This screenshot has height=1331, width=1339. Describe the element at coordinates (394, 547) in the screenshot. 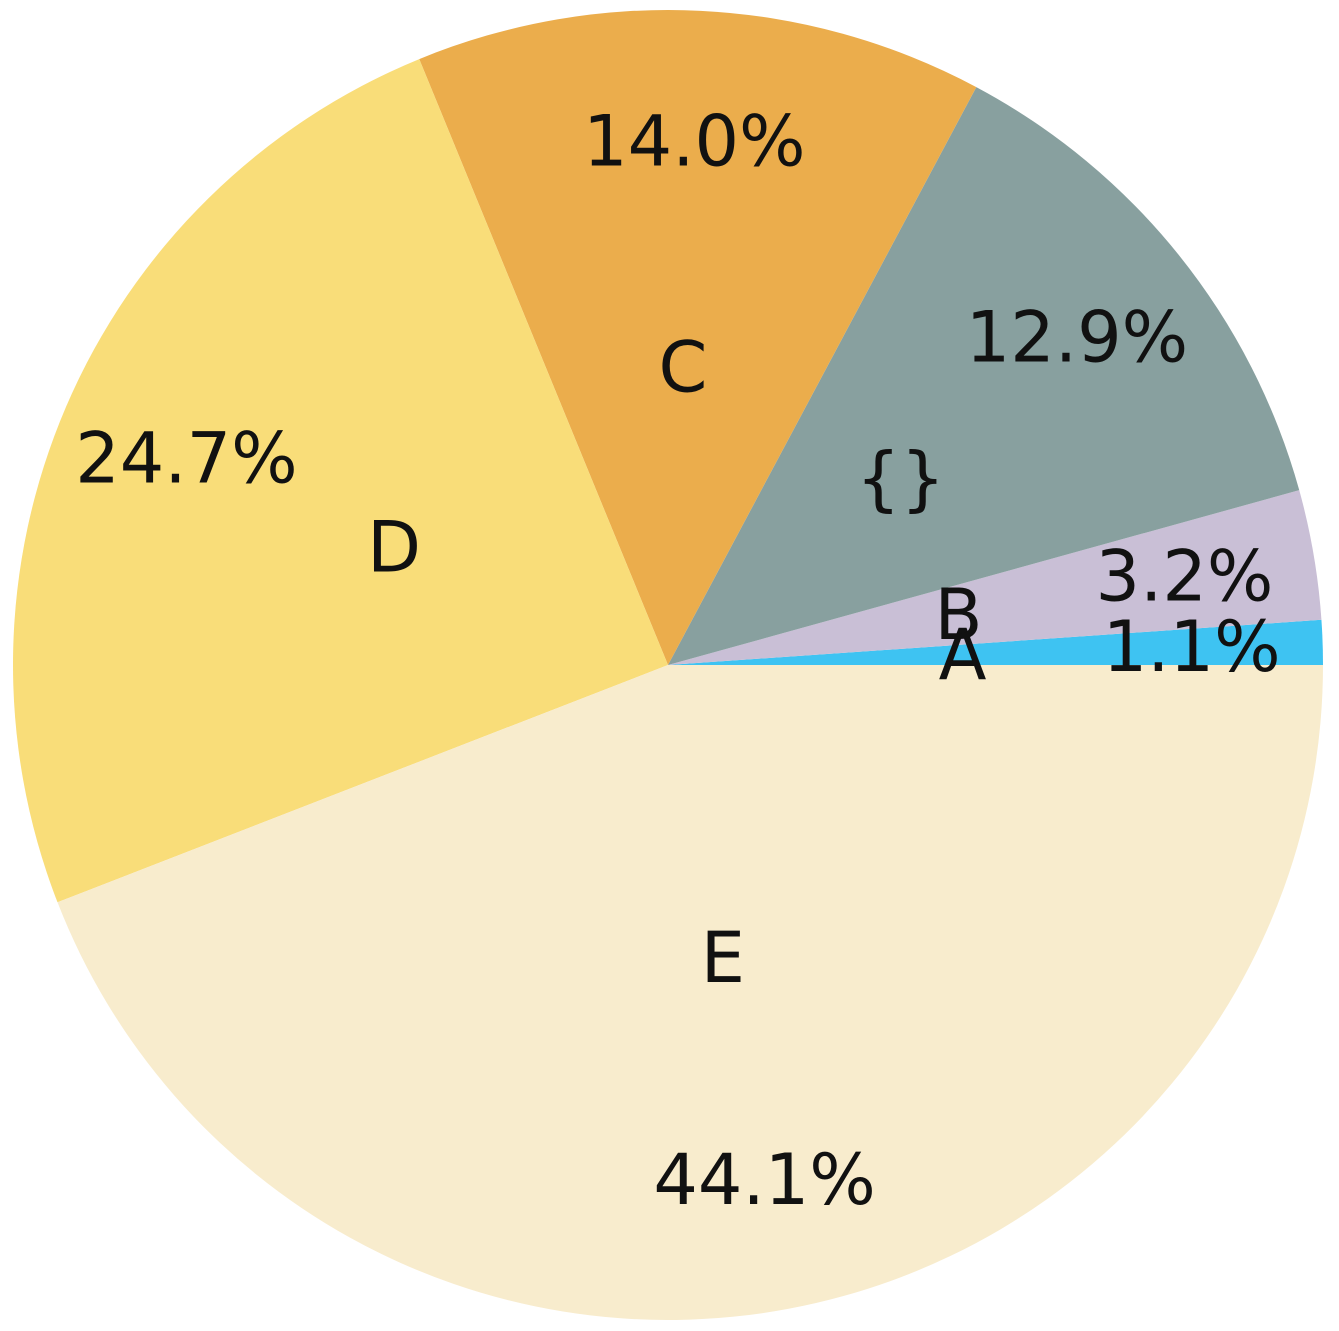

I see `slice-label-d: D` at that location.